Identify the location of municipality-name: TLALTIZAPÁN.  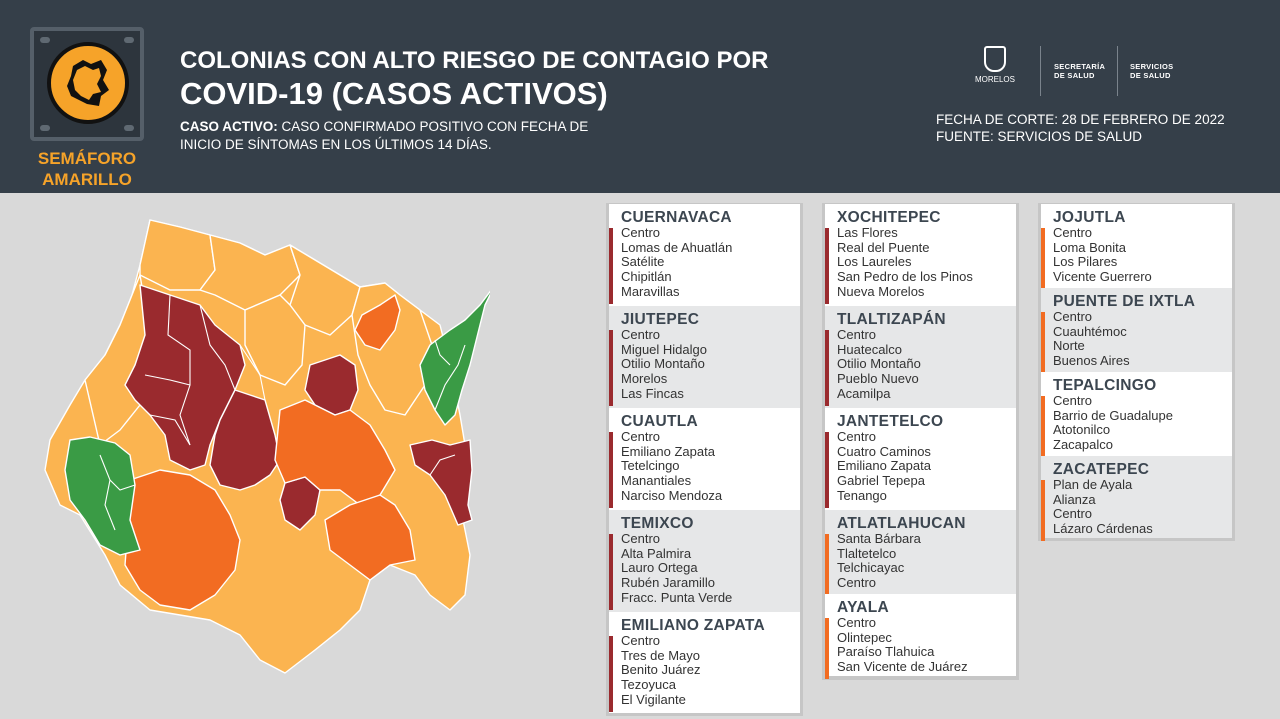
(891, 319).